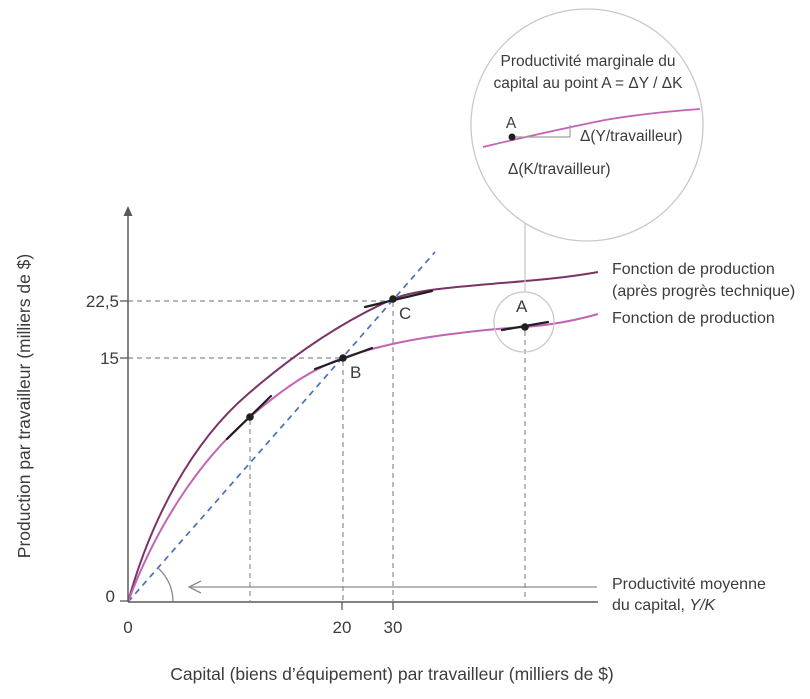  I want to click on average-productivity-arrowhead-icon, so click(194, 587).